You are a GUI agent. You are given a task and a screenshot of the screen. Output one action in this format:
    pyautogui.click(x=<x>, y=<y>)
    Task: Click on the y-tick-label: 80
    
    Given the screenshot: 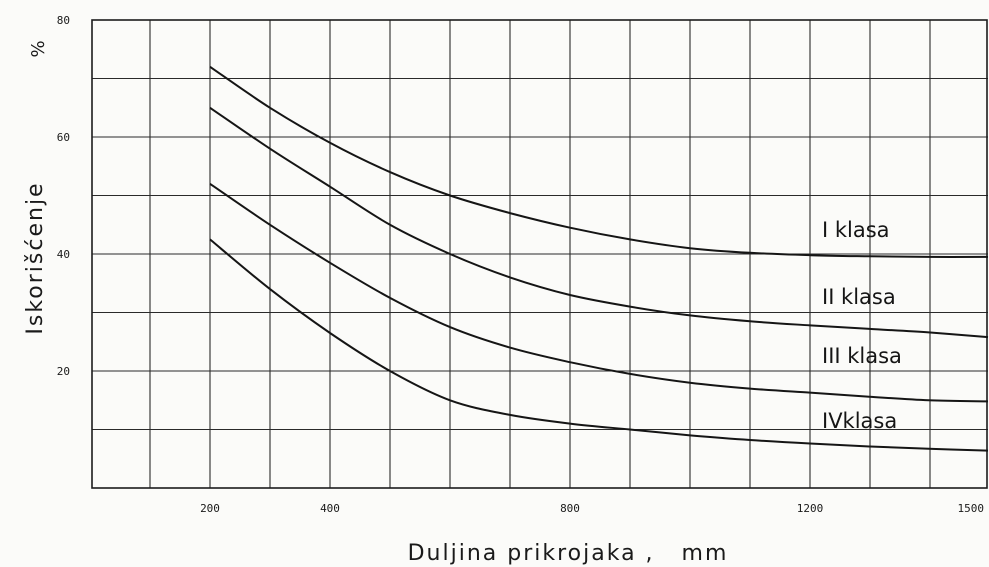 What is the action you would take?
    pyautogui.click(x=63, y=20)
    